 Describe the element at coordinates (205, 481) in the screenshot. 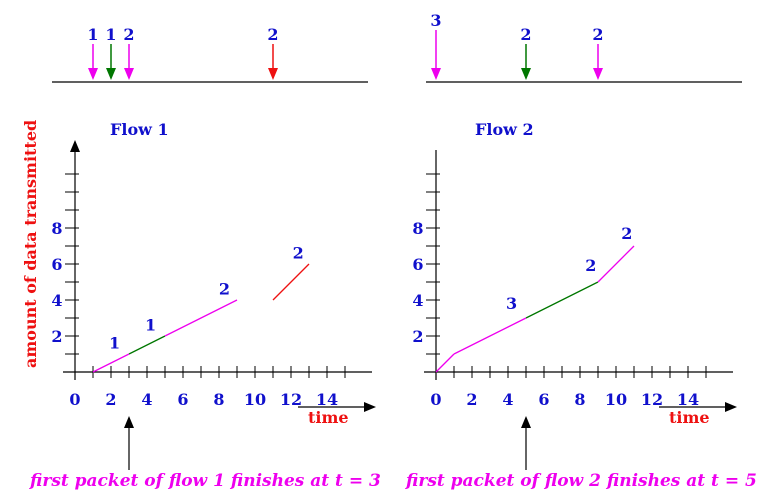

I see `flow-1-caption: first packet of flow 1 finishes at t = 3` at that location.